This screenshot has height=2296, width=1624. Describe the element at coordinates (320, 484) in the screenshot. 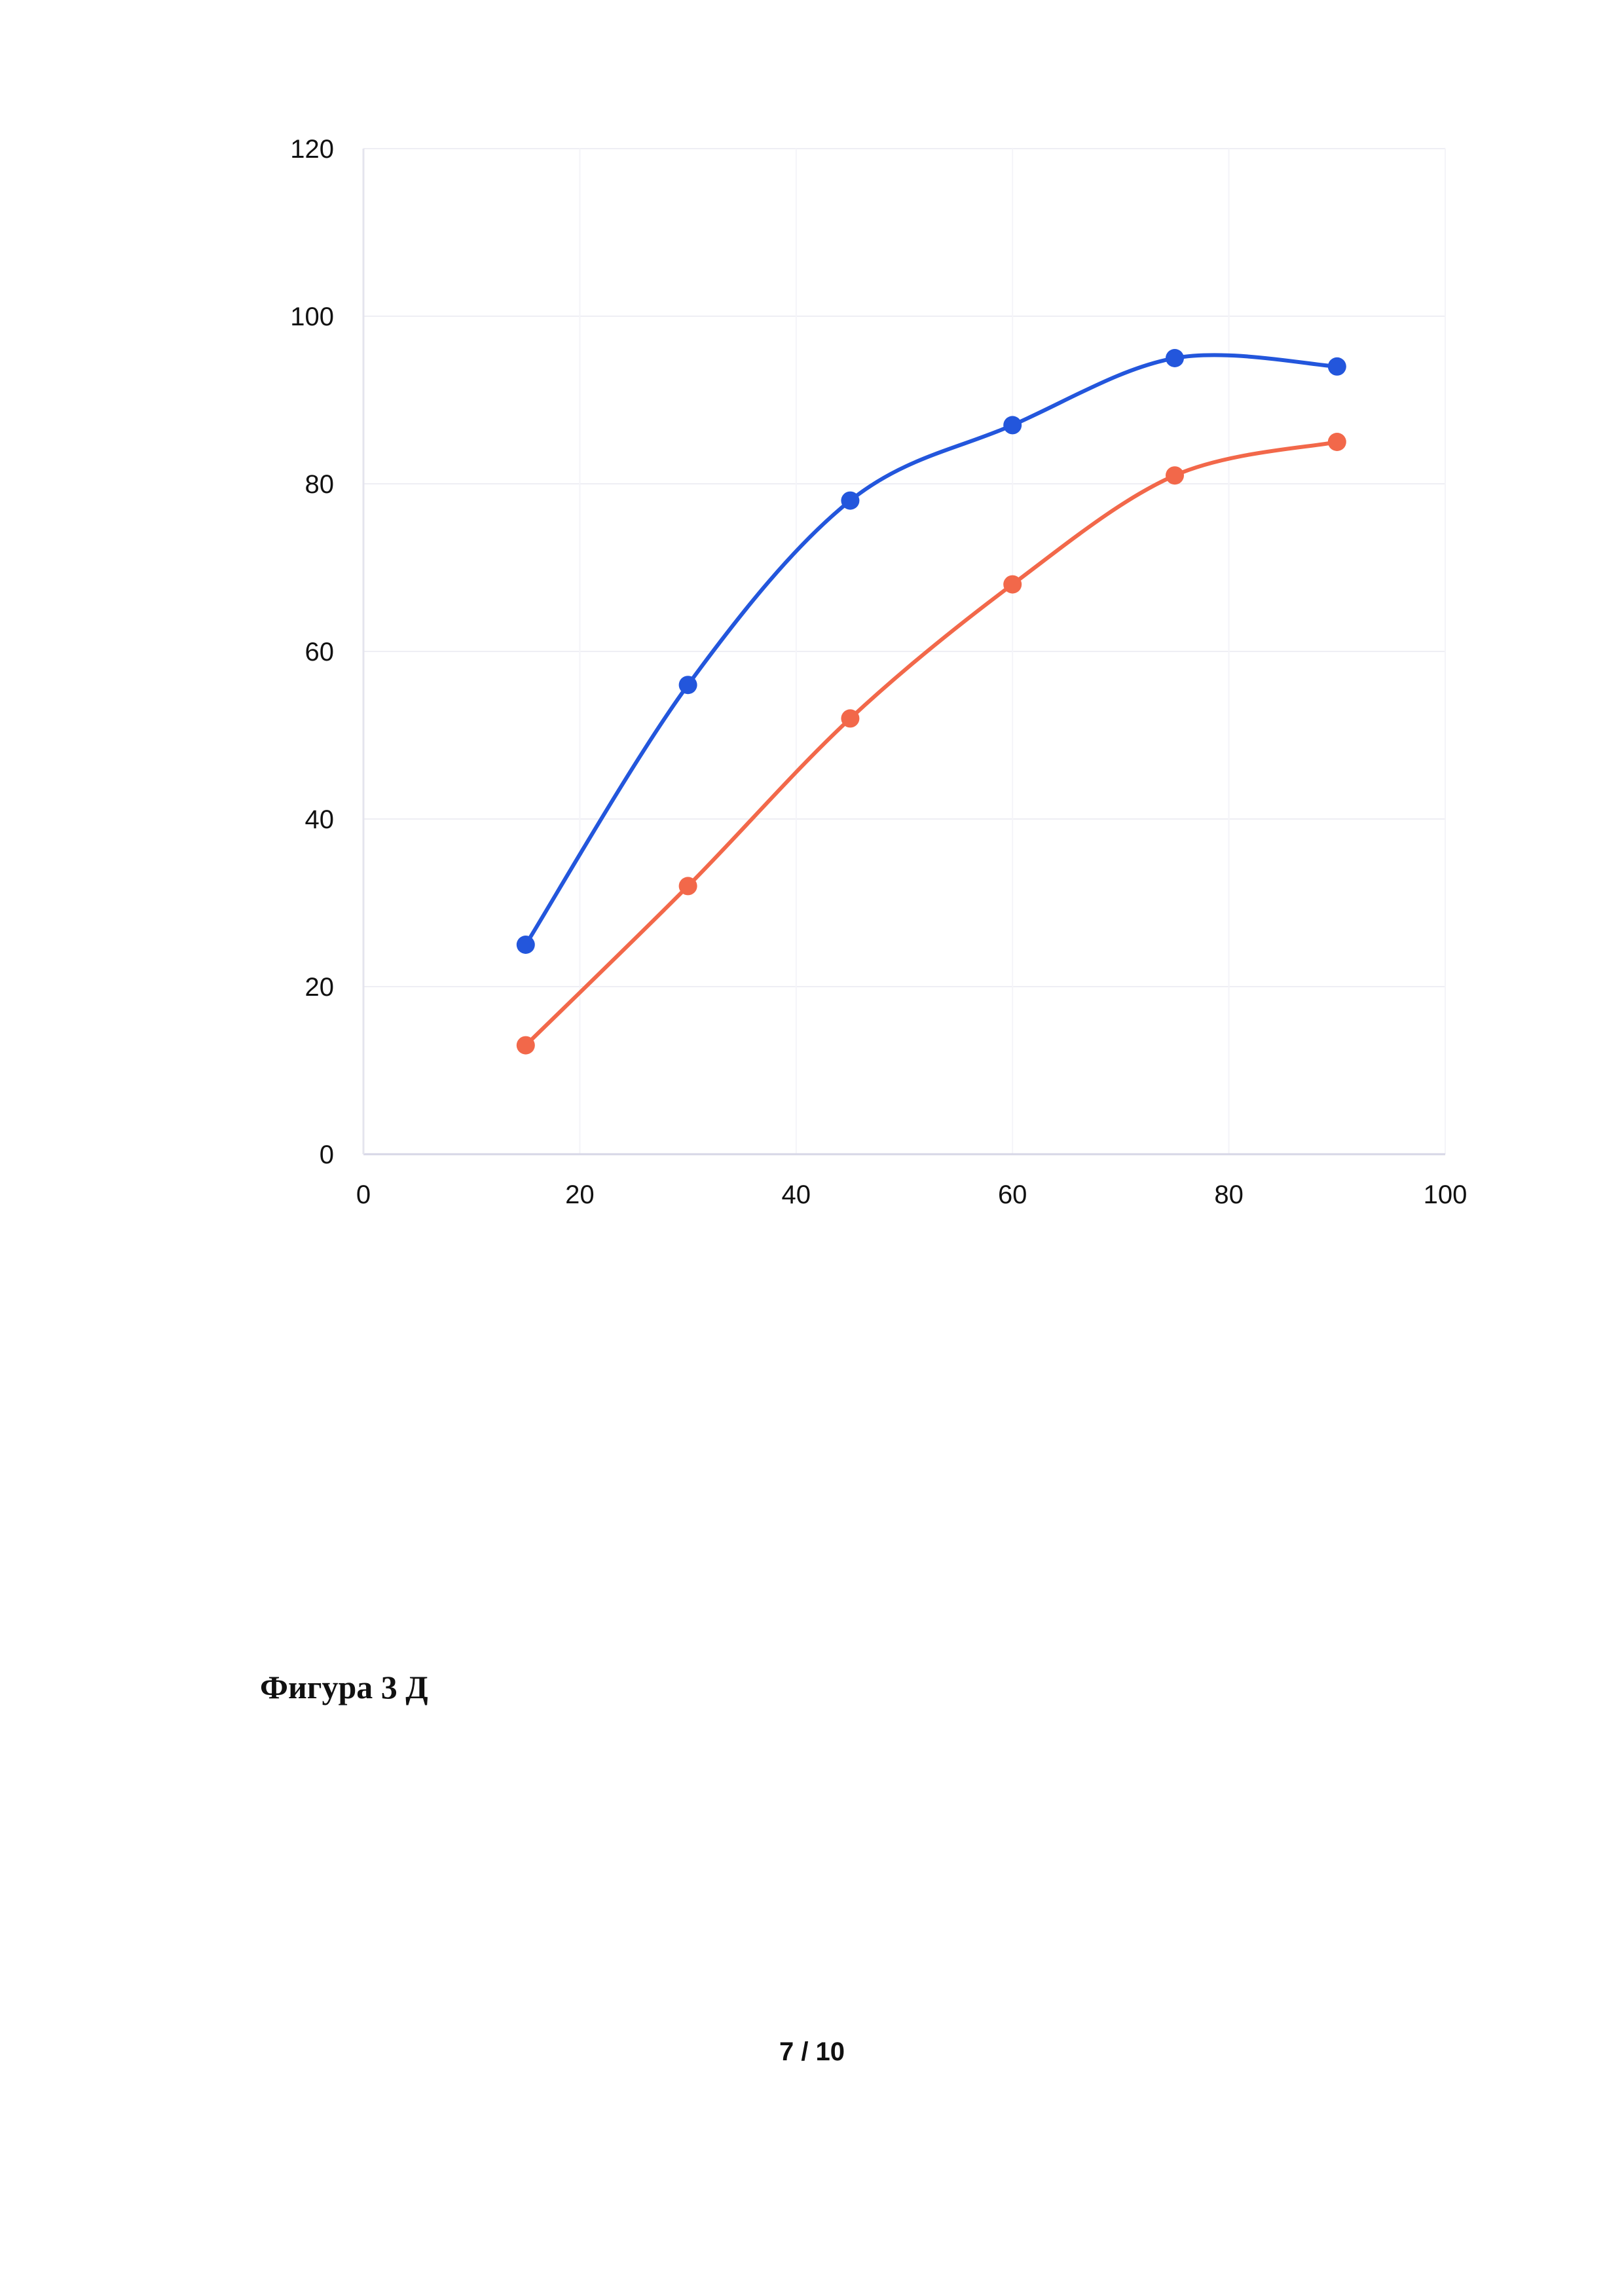

I see `y-tick-label-4: 80` at that location.